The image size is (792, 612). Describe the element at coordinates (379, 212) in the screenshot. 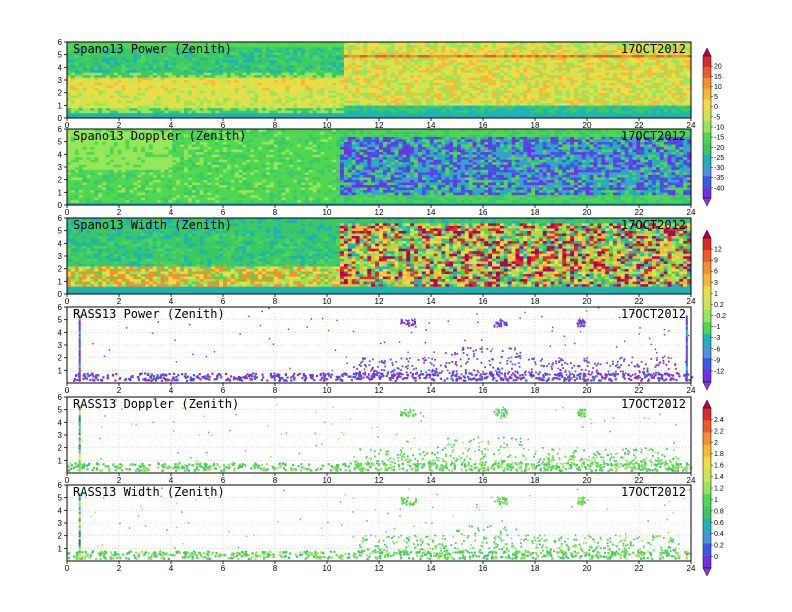

I see `x-tick-label: 12` at that location.